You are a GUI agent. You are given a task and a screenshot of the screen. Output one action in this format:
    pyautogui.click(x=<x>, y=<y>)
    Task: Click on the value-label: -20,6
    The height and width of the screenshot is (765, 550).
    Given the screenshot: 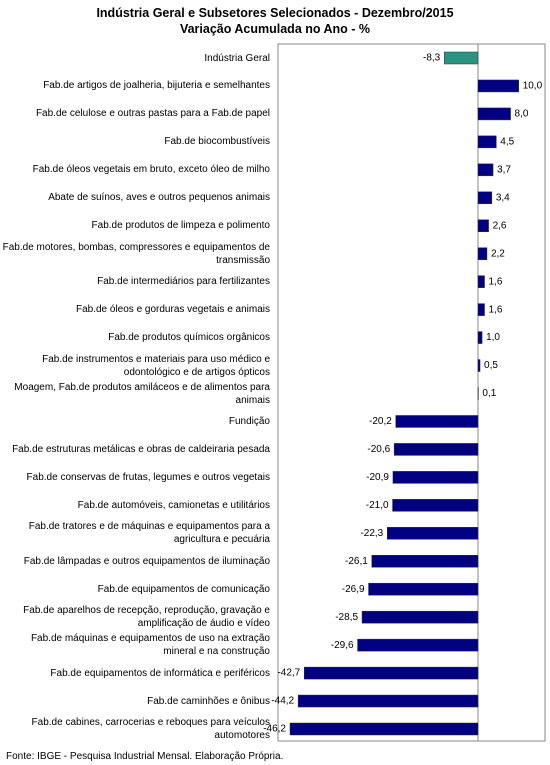 What is the action you would take?
    pyautogui.click(x=378, y=449)
    